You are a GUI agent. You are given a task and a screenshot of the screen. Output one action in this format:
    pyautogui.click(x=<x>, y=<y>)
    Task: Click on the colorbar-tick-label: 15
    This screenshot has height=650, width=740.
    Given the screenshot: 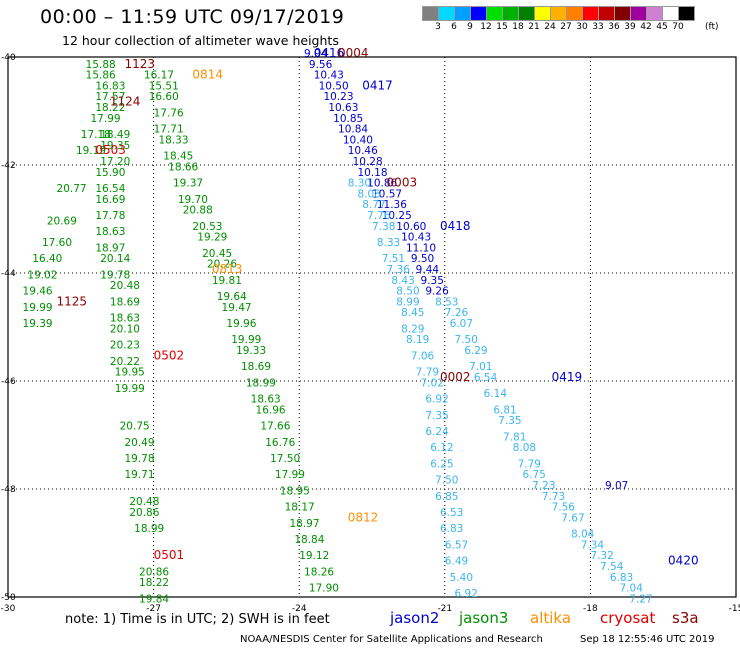 What is the action you would take?
    pyautogui.click(x=502, y=27)
    